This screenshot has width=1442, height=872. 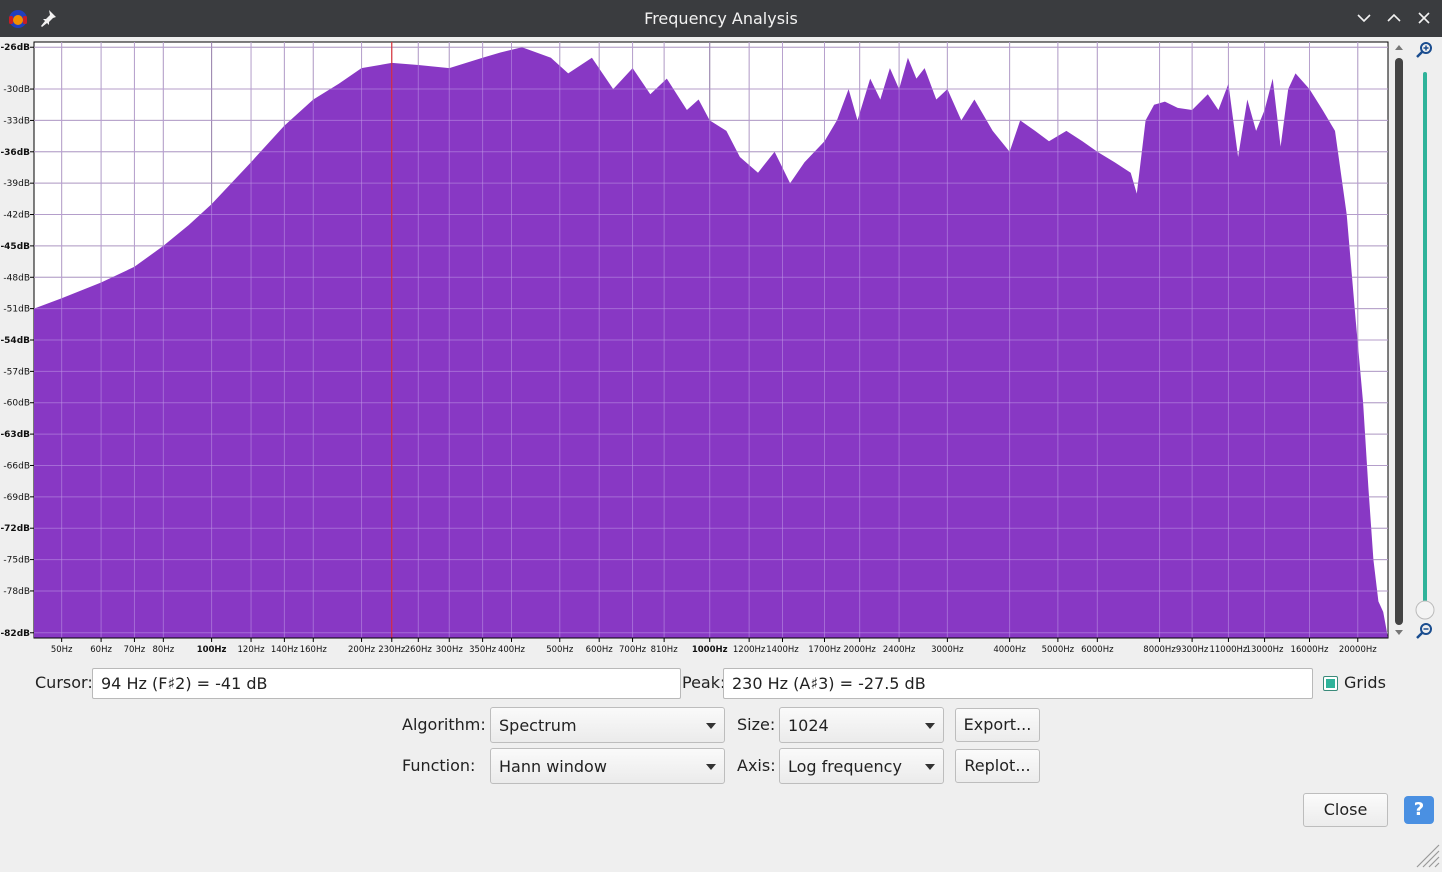 I want to click on y-tick-label: -60dB, so click(x=16, y=404).